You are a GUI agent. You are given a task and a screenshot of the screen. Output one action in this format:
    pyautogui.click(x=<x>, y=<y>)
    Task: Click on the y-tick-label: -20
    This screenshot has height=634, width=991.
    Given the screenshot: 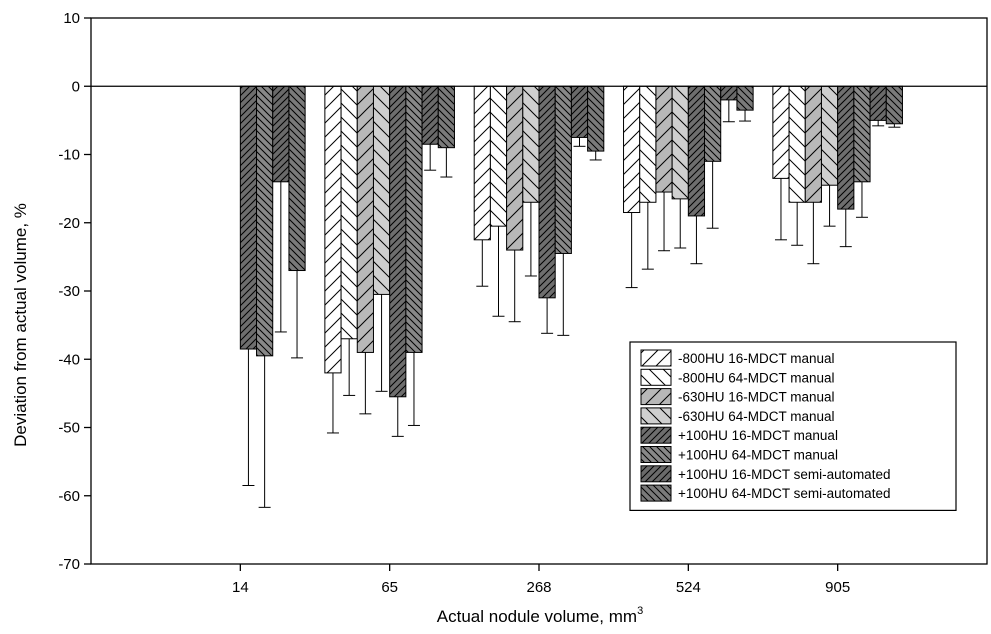 What is the action you would take?
    pyautogui.click(x=69, y=223)
    